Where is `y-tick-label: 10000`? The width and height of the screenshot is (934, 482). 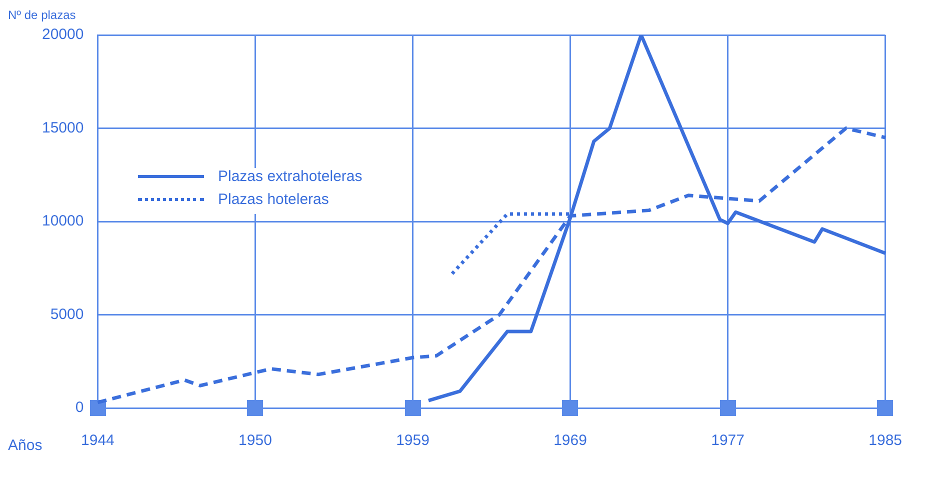
y-tick-label: 10000 is located at coordinates (63, 221).